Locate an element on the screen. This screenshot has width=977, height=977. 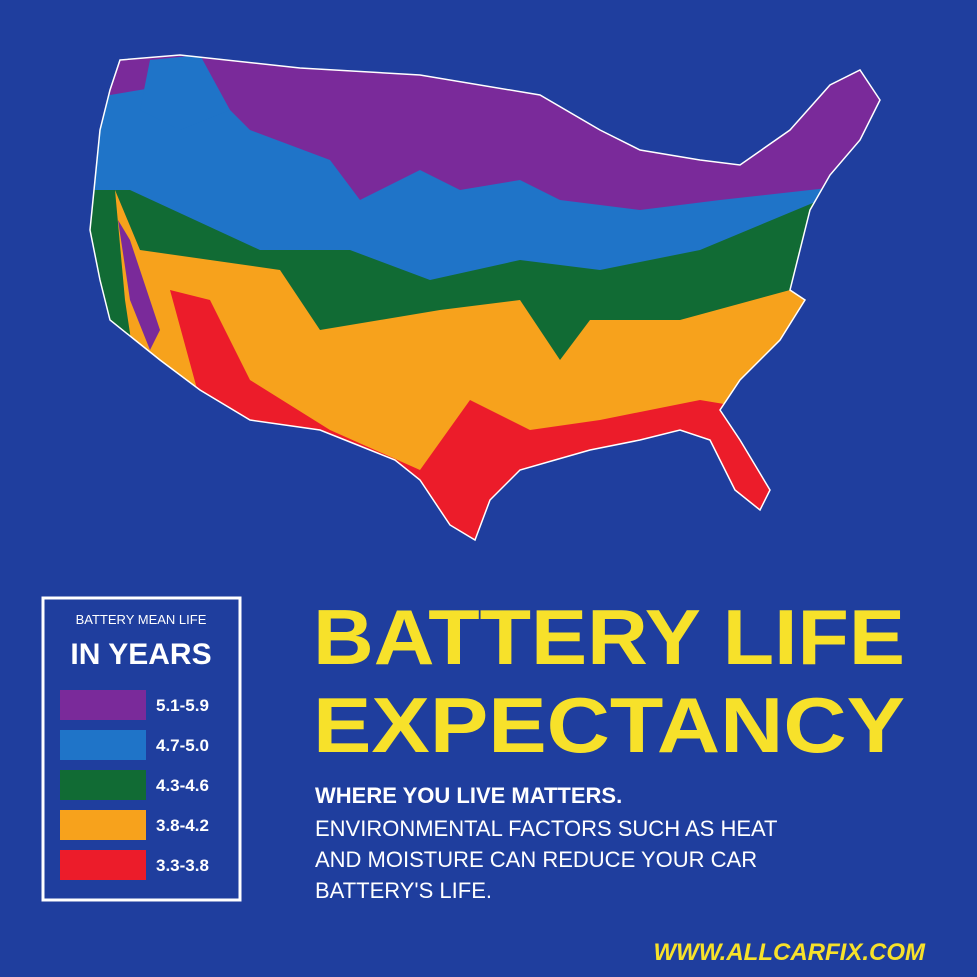
legend-label: 5.1-5.9 is located at coordinates (182, 705).